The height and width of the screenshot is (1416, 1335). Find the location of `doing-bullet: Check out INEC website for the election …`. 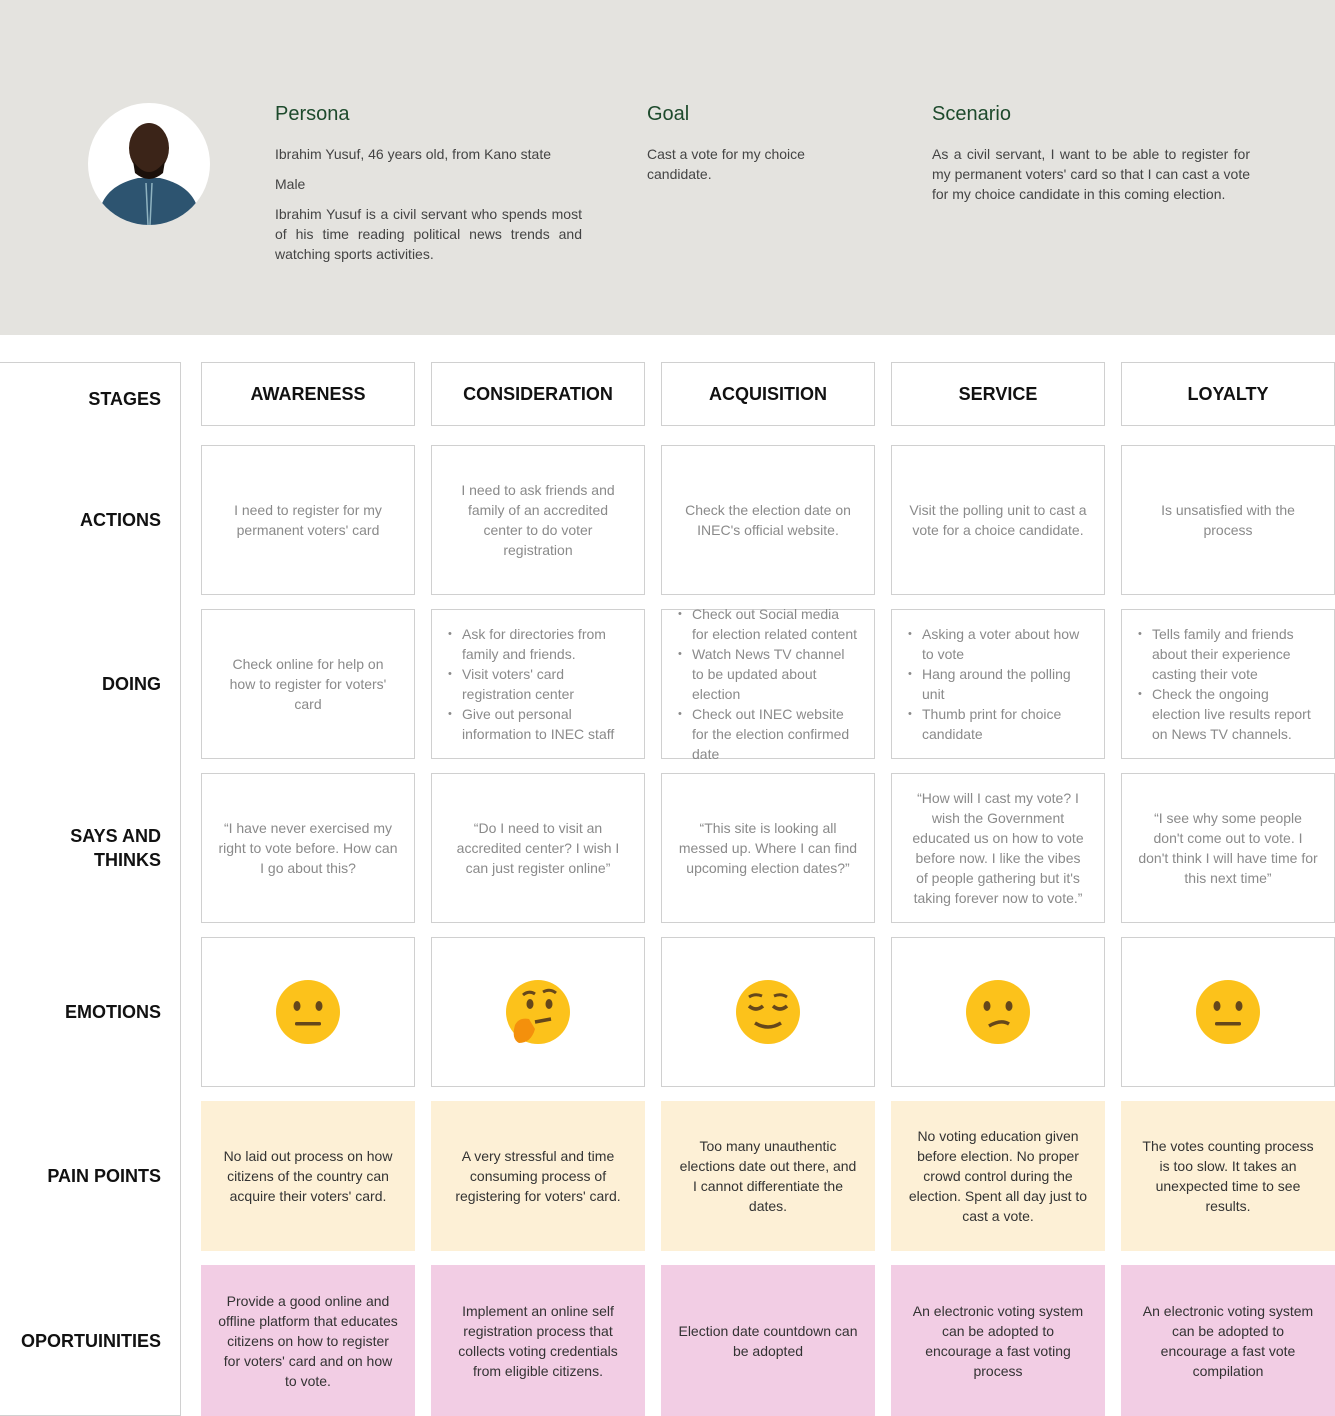

doing-bullet: Check out INEC website for the election … is located at coordinates (768, 734).